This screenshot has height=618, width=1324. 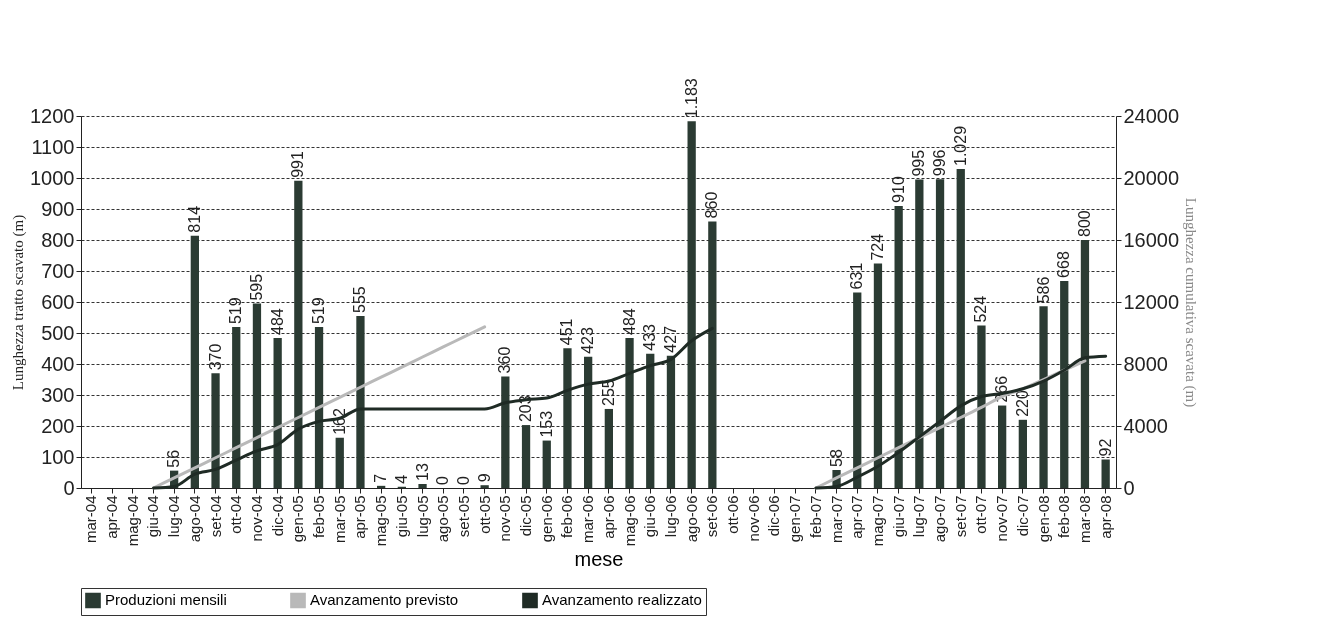 What do you see at coordinates (422, 472) in the screenshot?
I see `data-label: 13` at bounding box center [422, 472].